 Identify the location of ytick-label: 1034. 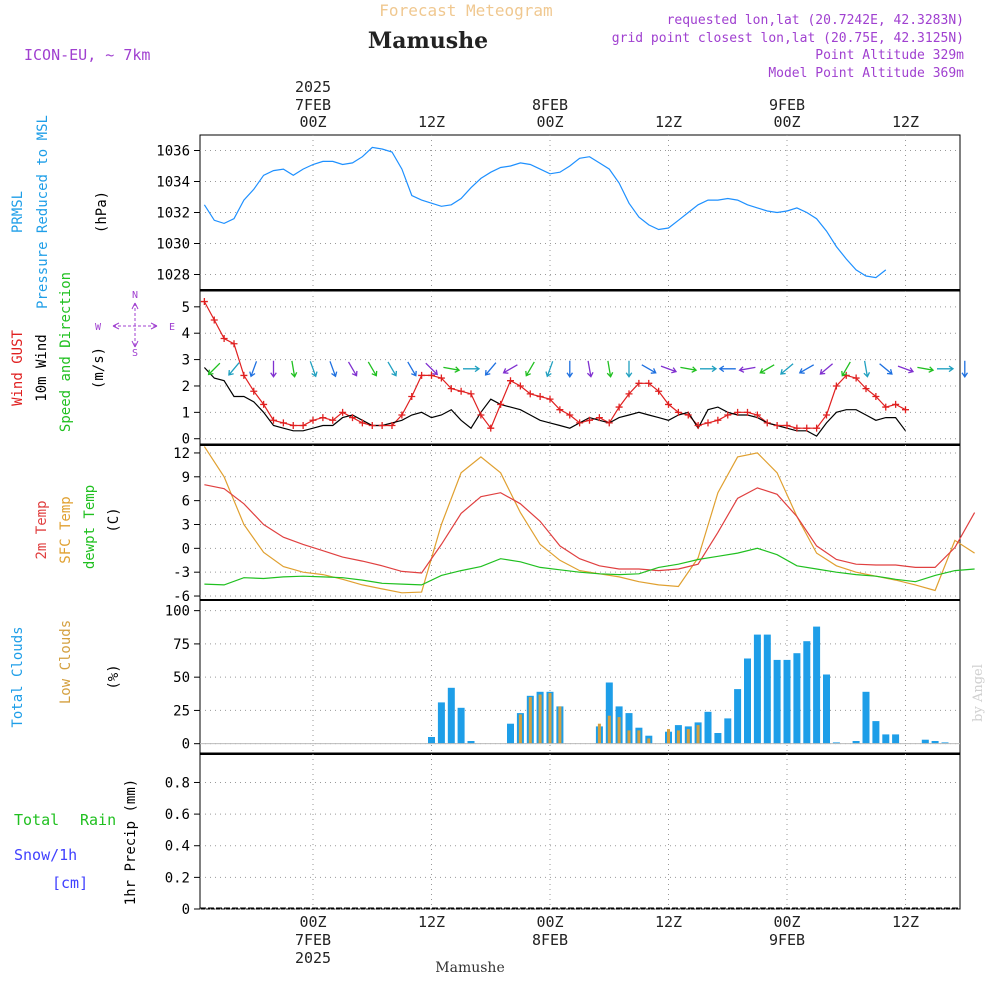
(173, 183).